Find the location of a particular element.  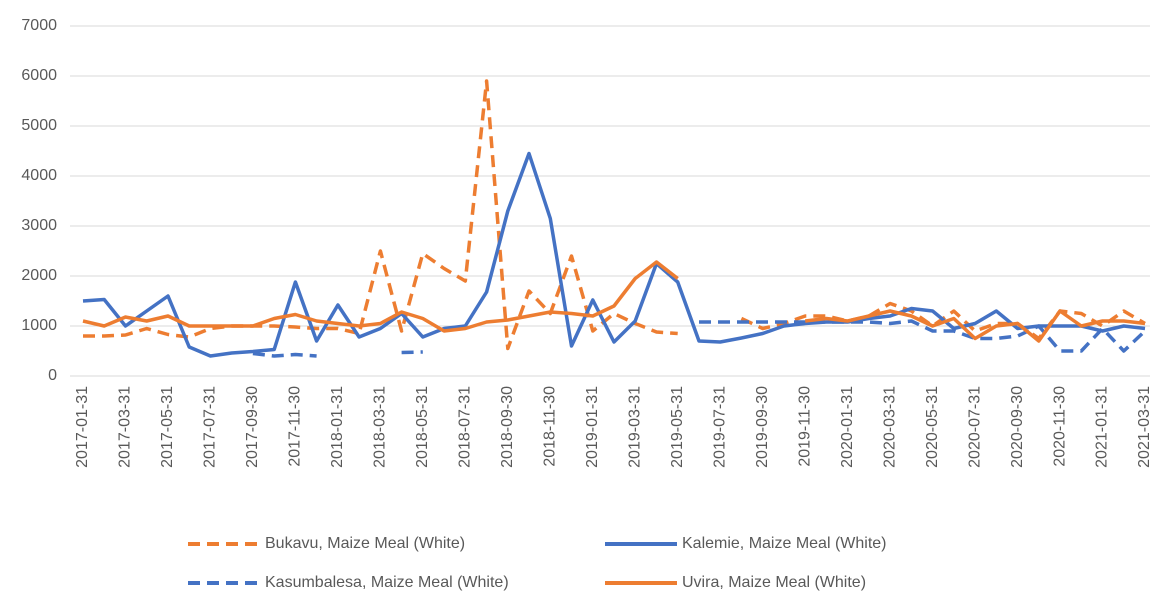

y-tick-label: 3000 is located at coordinates (39, 225).